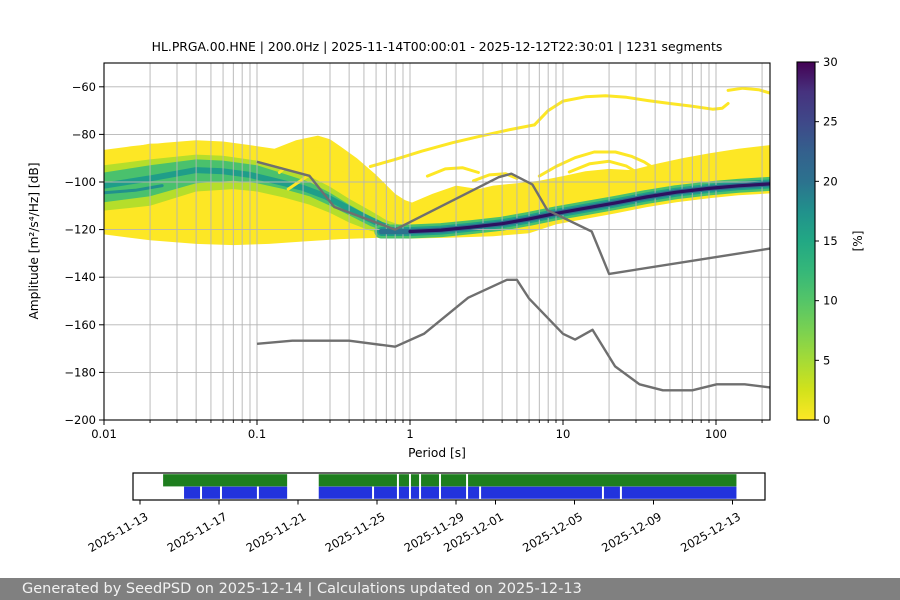 This screenshot has width=900, height=600. I want to click on date-tick-label: 2025-12-13, so click(710, 532).